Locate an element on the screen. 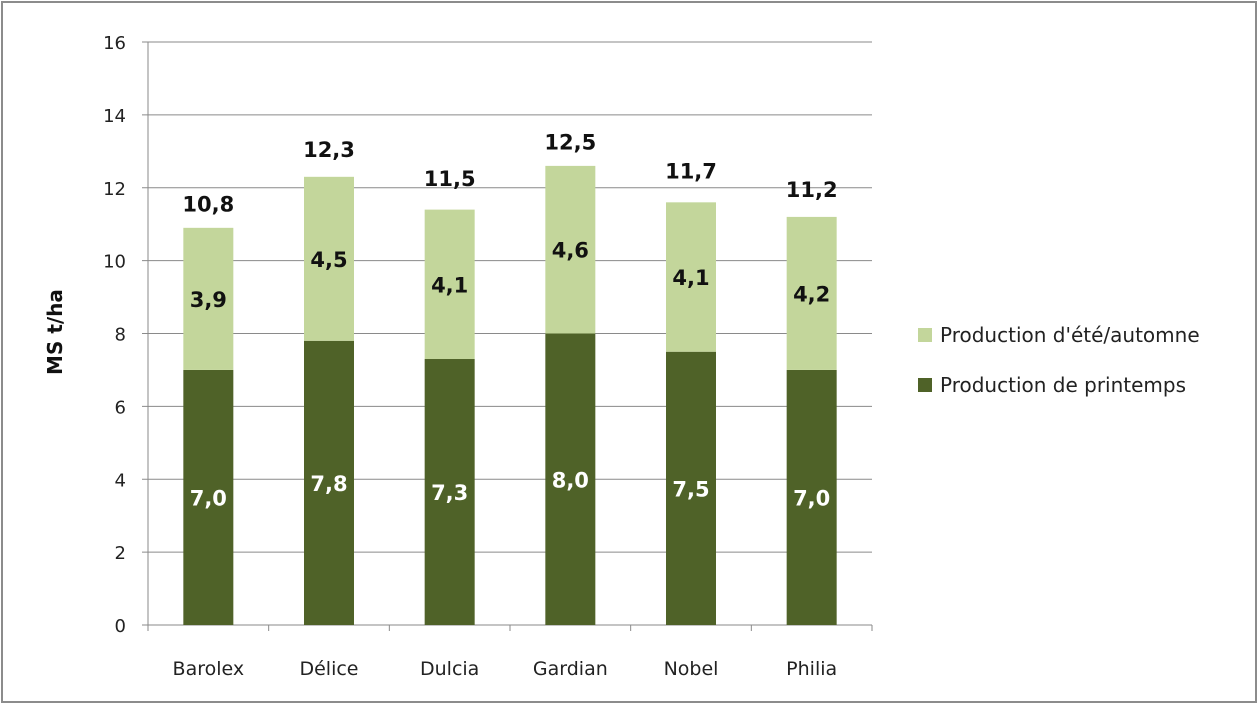 The width and height of the screenshot is (1260, 706). data-label: 4,6 is located at coordinates (570, 251).